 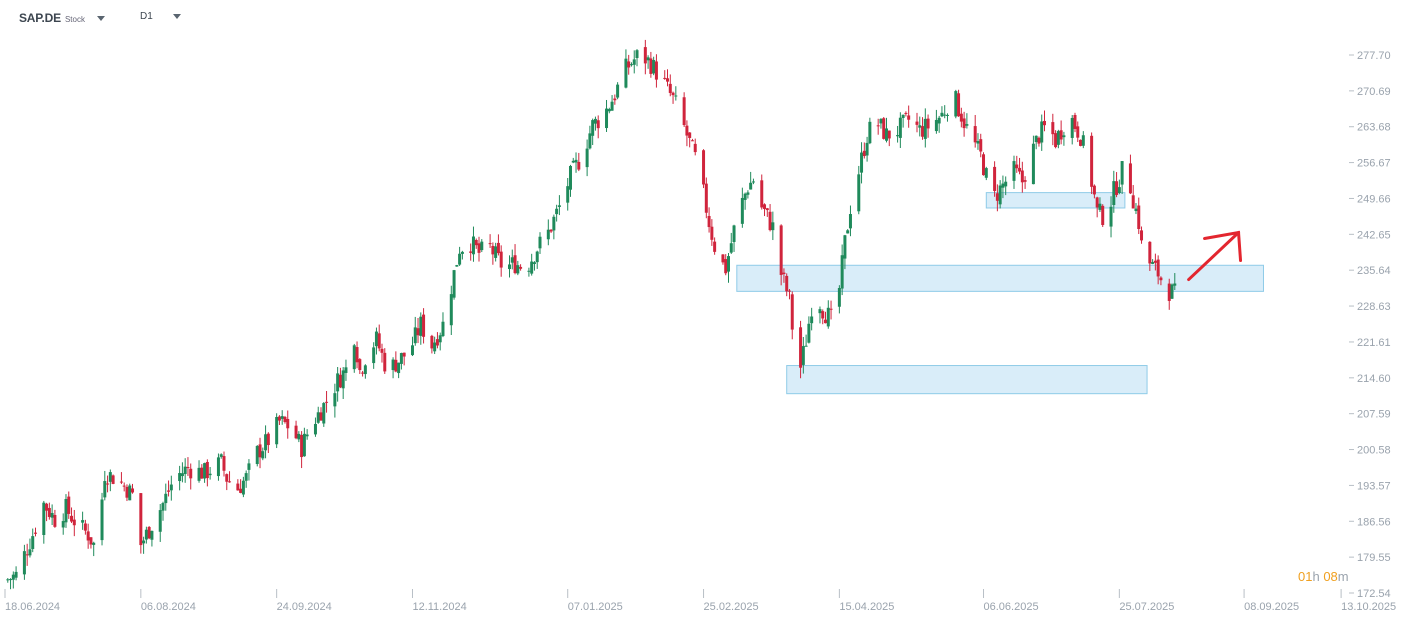 What do you see at coordinates (595, 607) in the screenshot?
I see `date-tick-label: 07.01.2025` at bounding box center [595, 607].